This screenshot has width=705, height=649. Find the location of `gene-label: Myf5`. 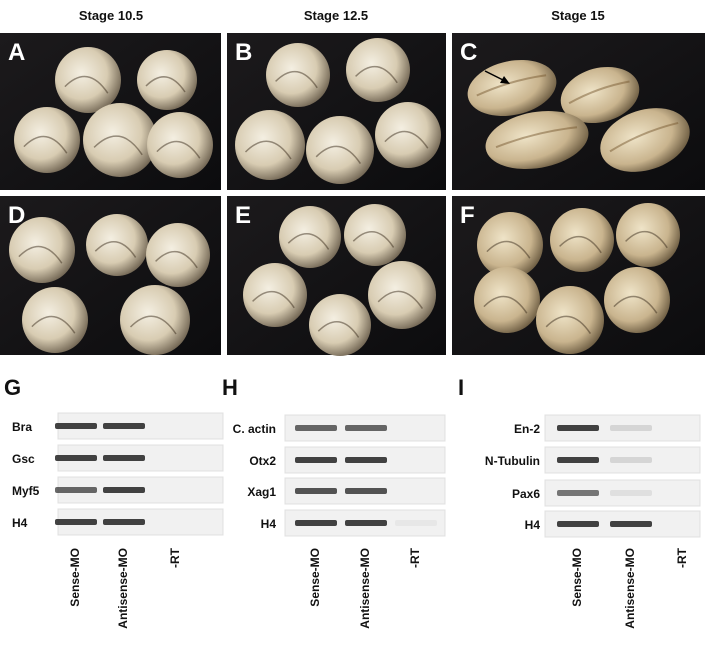

gene-label: Myf5 is located at coordinates (26, 491).